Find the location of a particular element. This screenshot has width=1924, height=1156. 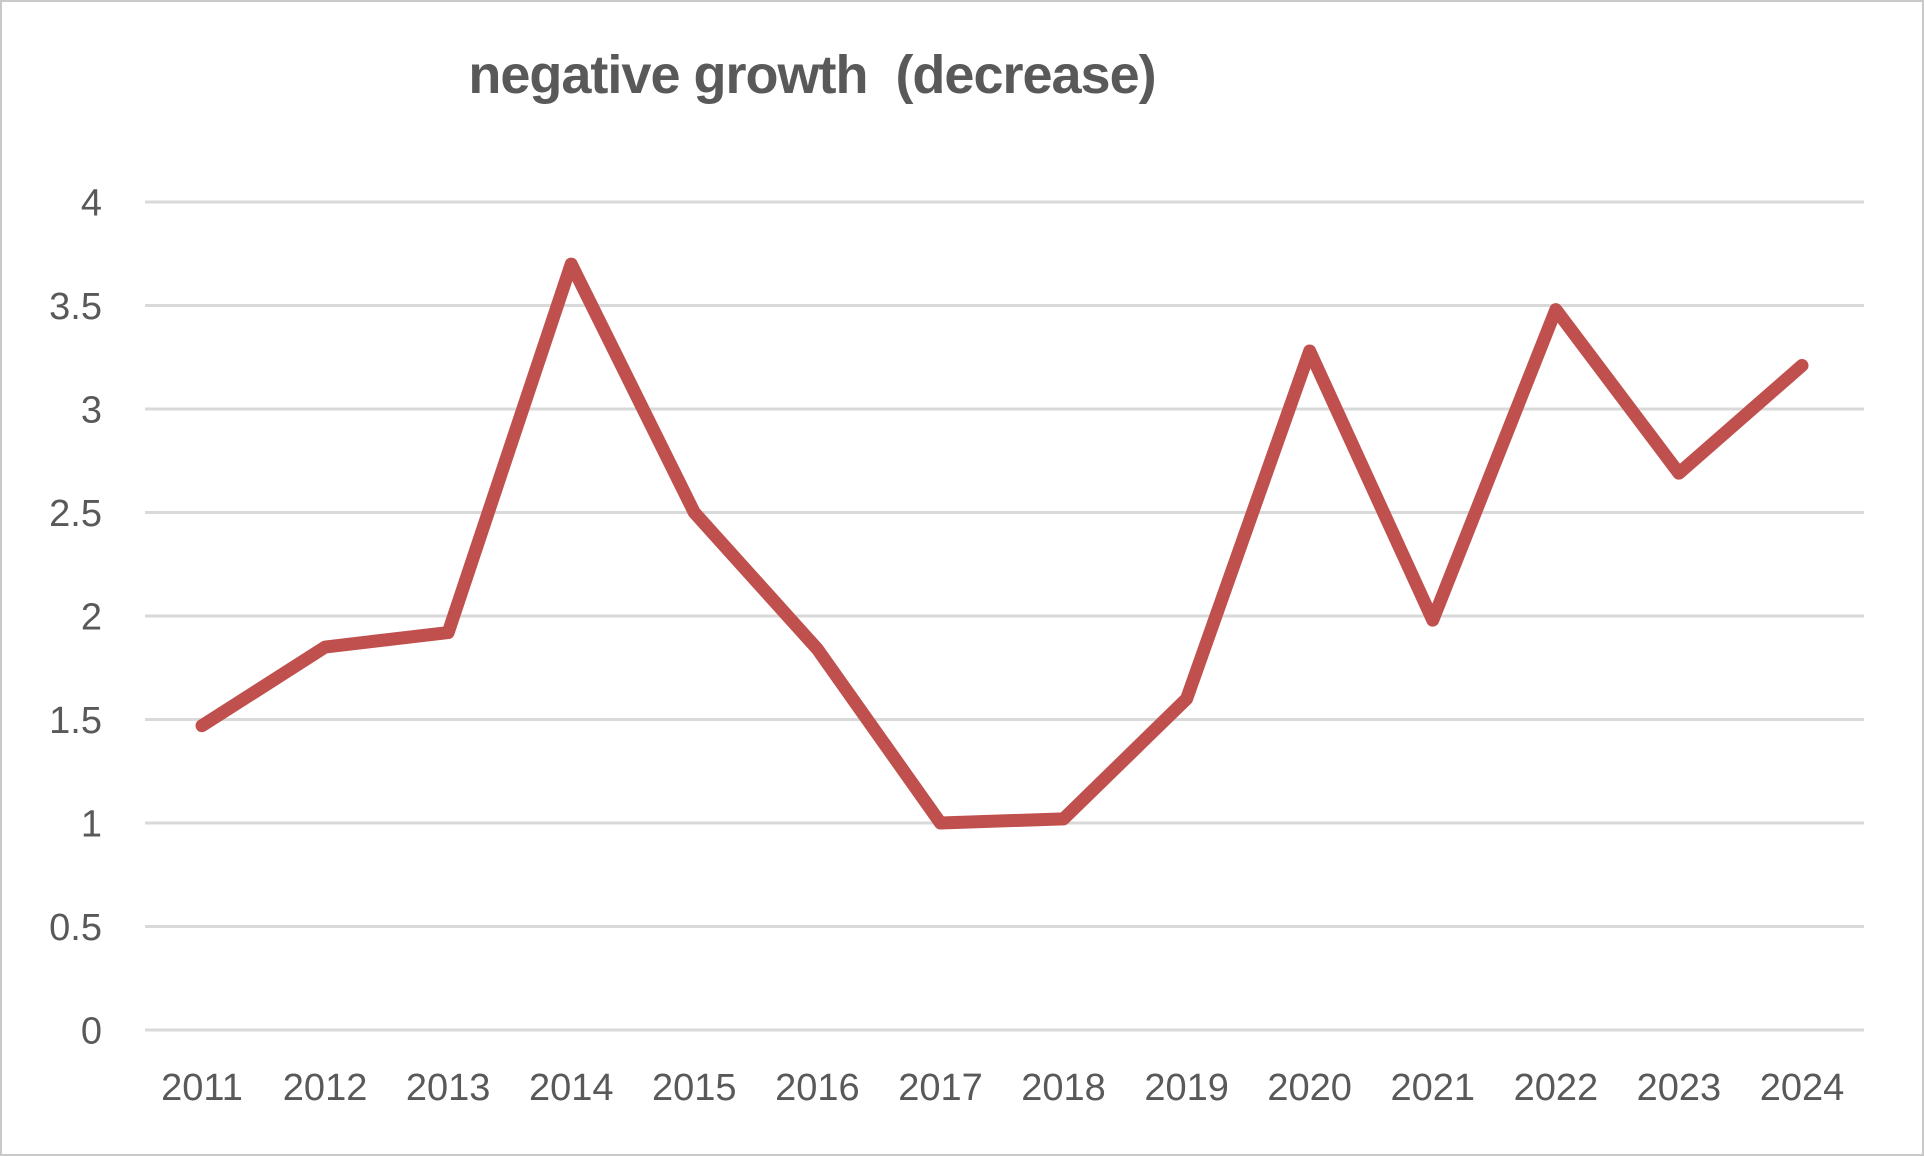

y-tick-label: 3 is located at coordinates (91, 410).